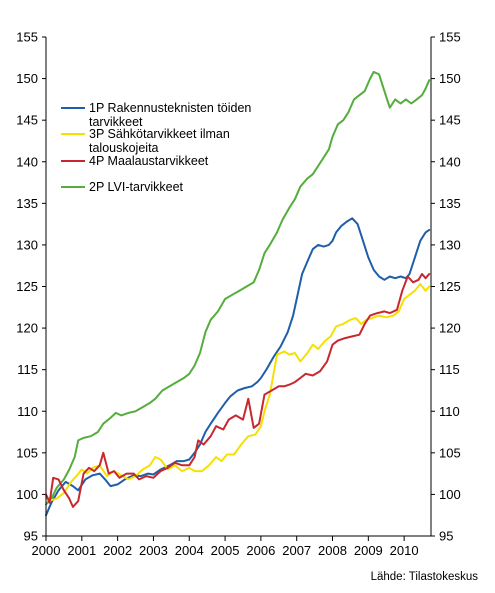  Describe the element at coordinates (27, 494) in the screenshot. I see `y-tick-label-left: 100` at that location.